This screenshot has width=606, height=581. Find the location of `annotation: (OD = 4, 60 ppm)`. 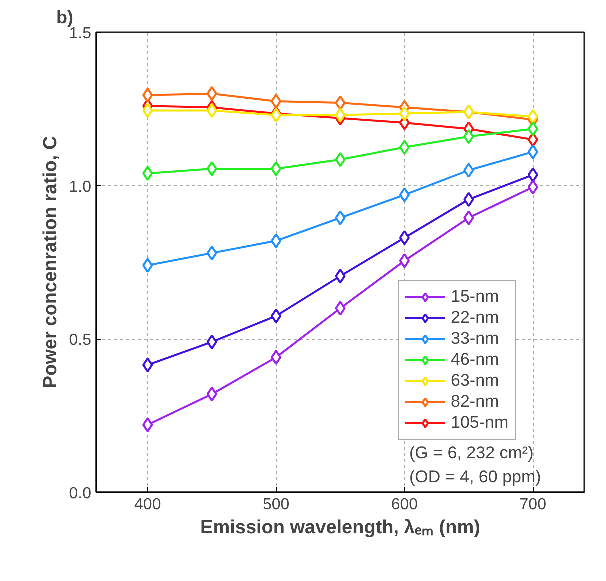

annotation: (OD = 4, 60 ppm) is located at coordinates (476, 477).